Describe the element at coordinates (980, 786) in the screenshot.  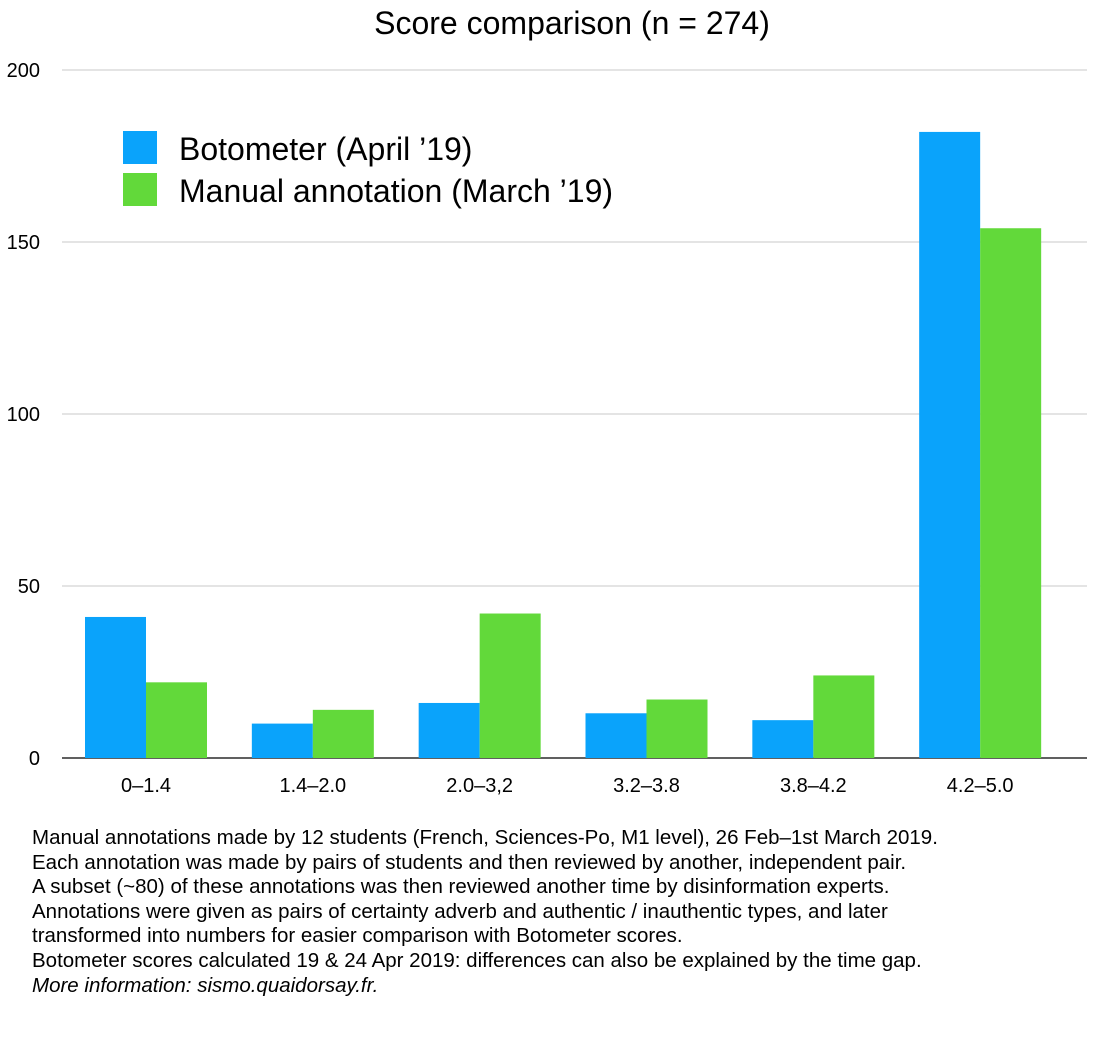
I see `x-tick-label: 4.2–5.0` at that location.